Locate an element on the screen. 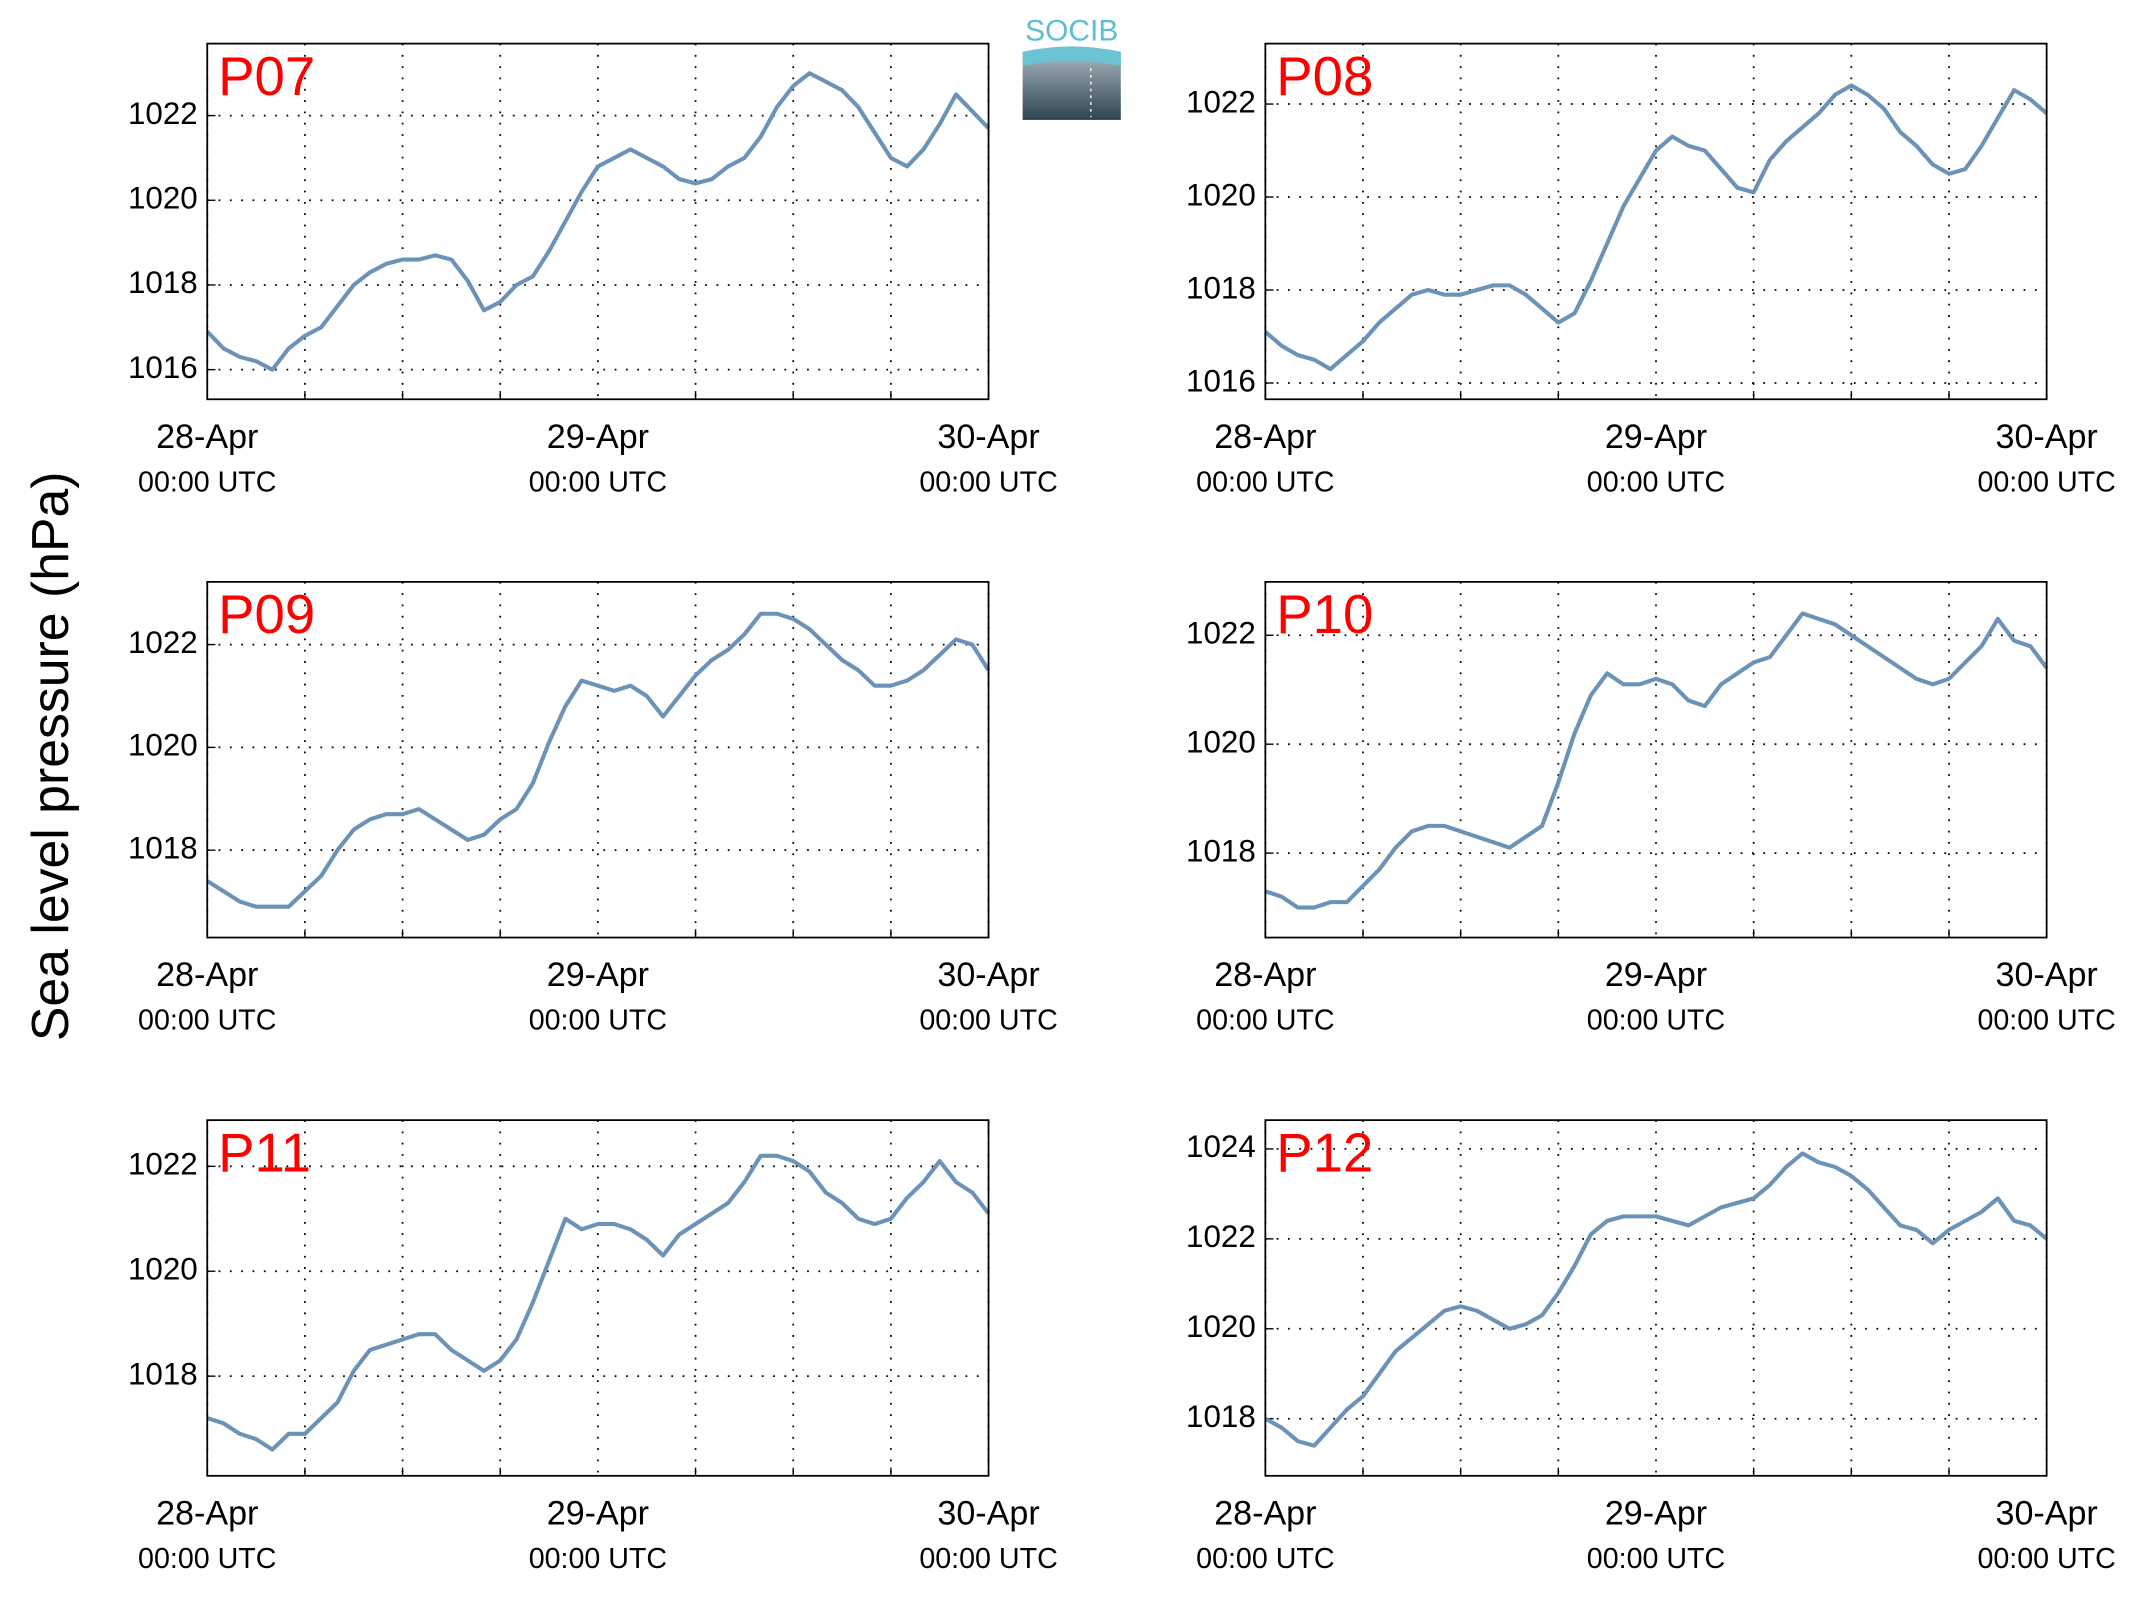  logo-wave is located at coordinates (1071, 56).